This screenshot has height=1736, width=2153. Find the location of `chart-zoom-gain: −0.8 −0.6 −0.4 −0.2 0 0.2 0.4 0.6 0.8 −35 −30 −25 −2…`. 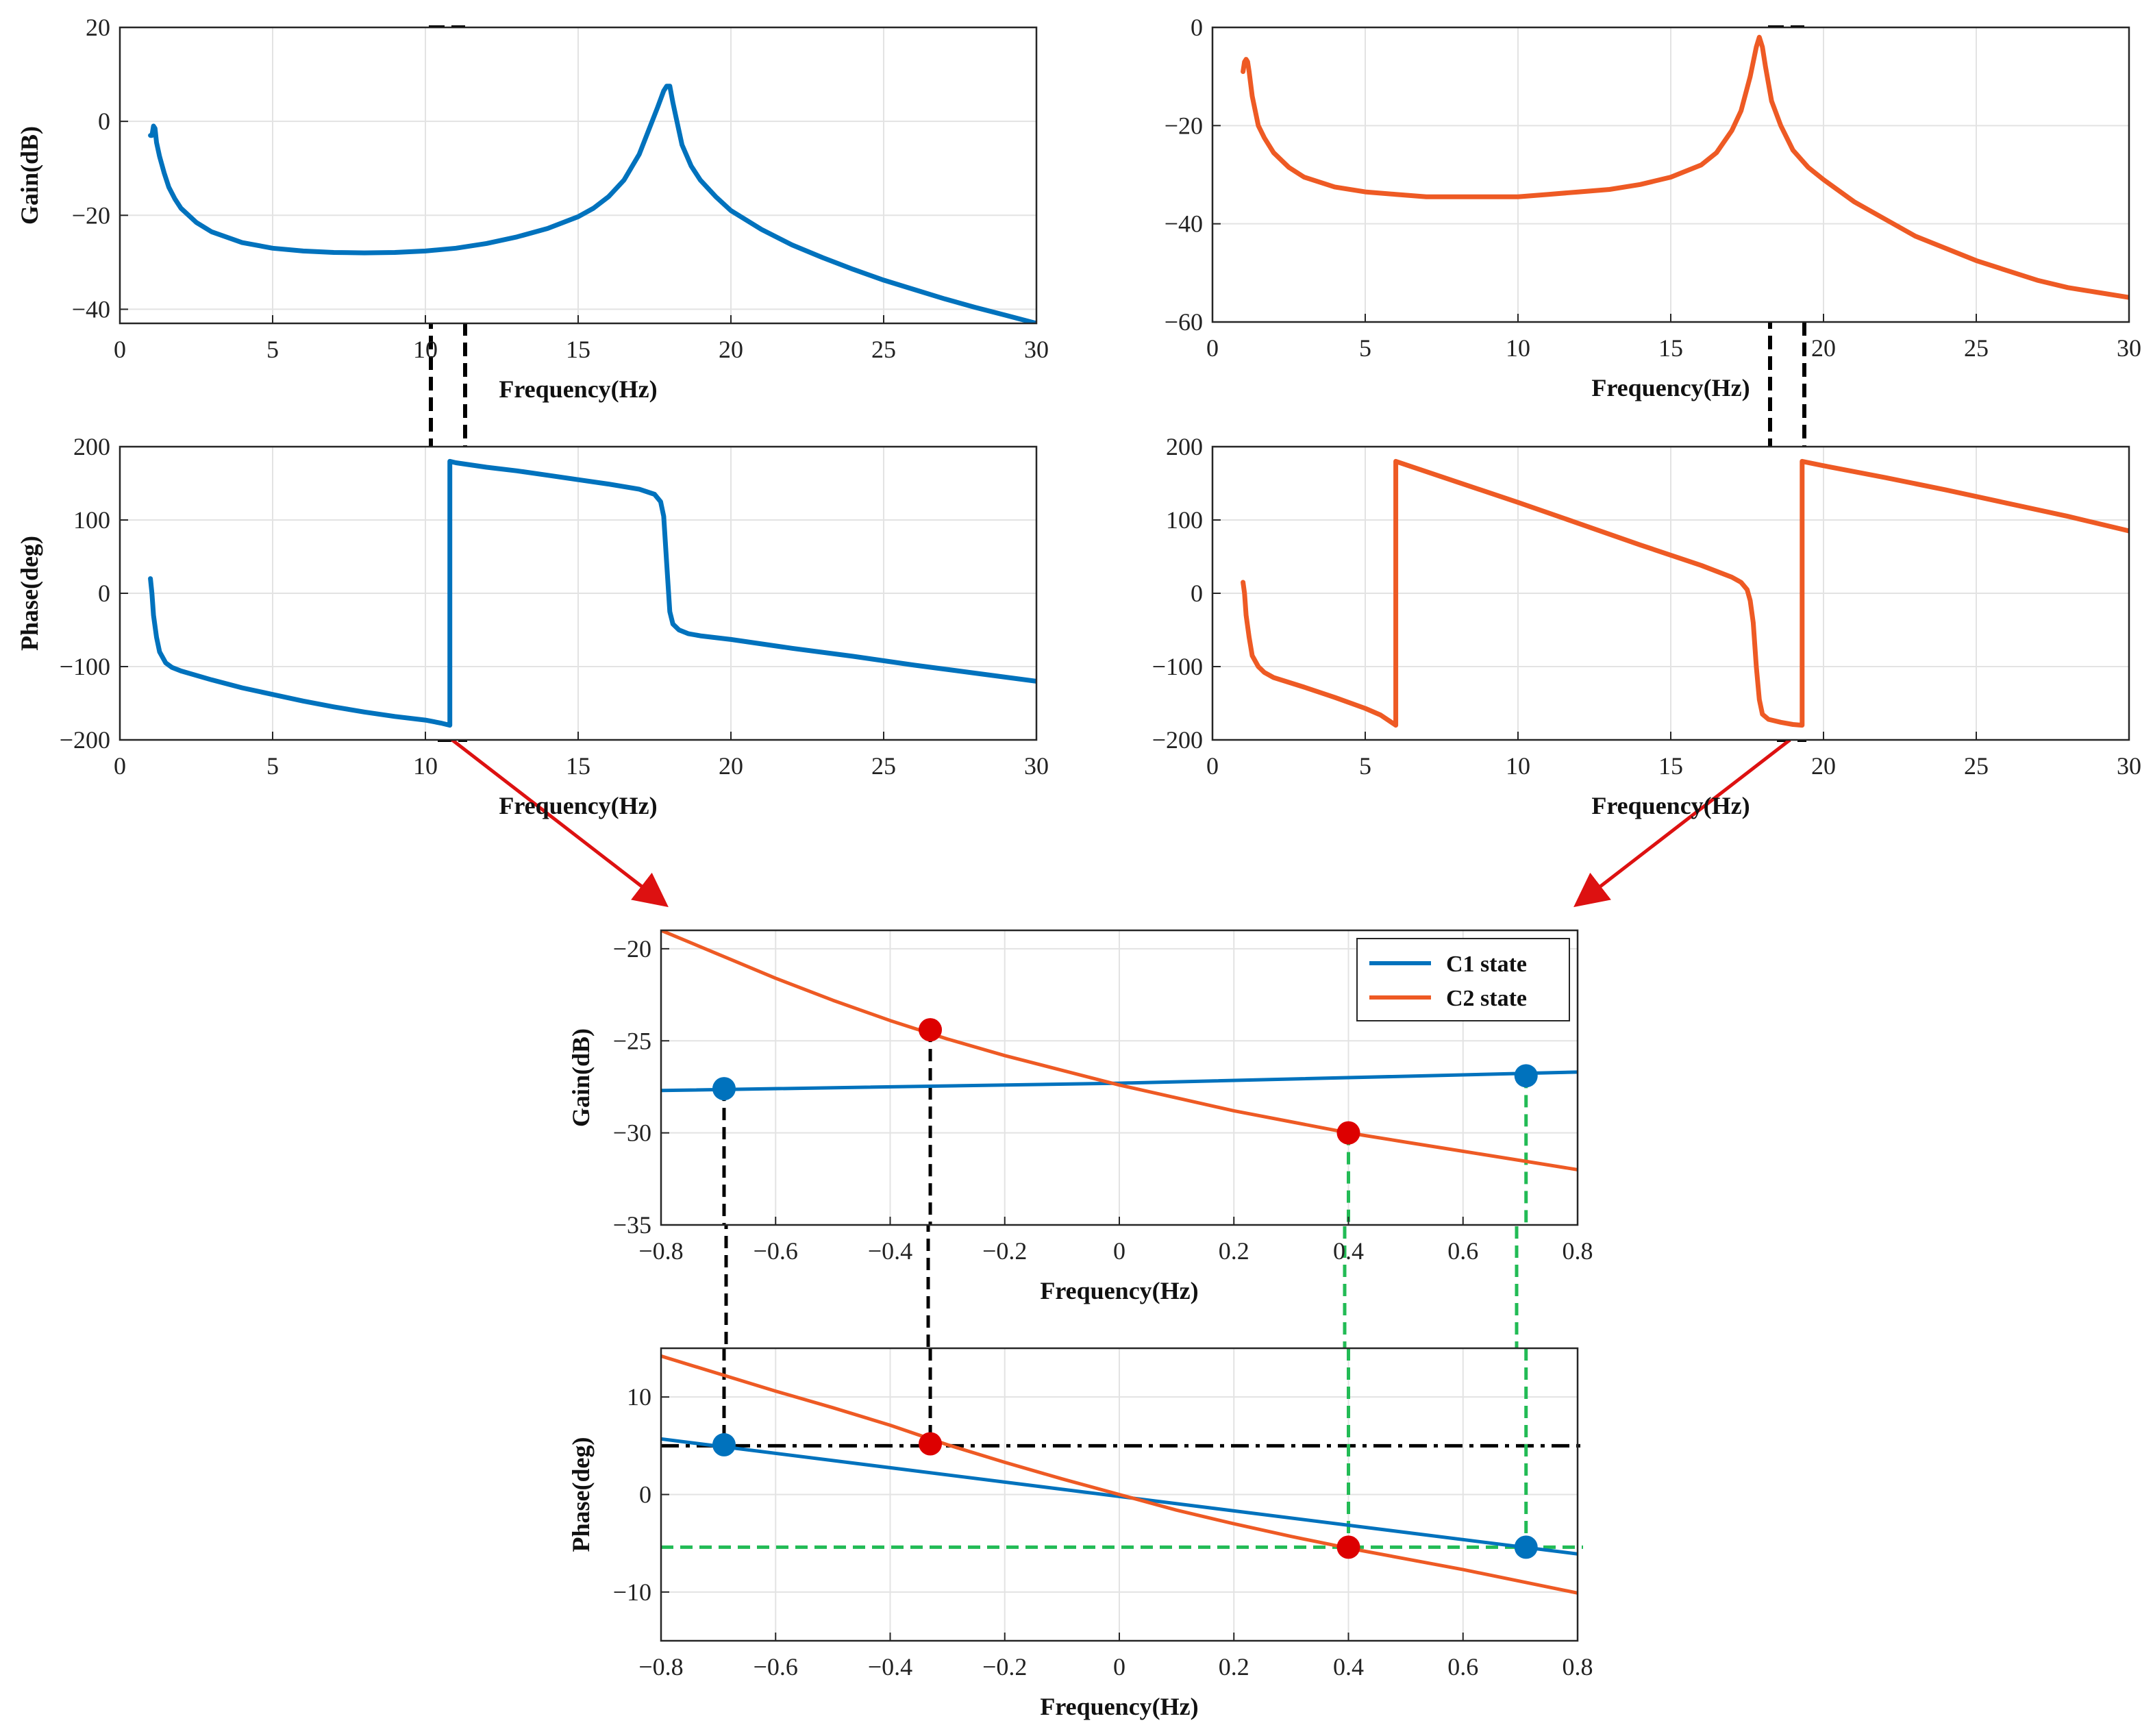

chart-zoom-gain: −0.8 −0.6 −0.4 −0.2 0 0.2 0.4 0.6 0.8 −35 −30 −25 −2… is located at coordinates (1080, 1117).